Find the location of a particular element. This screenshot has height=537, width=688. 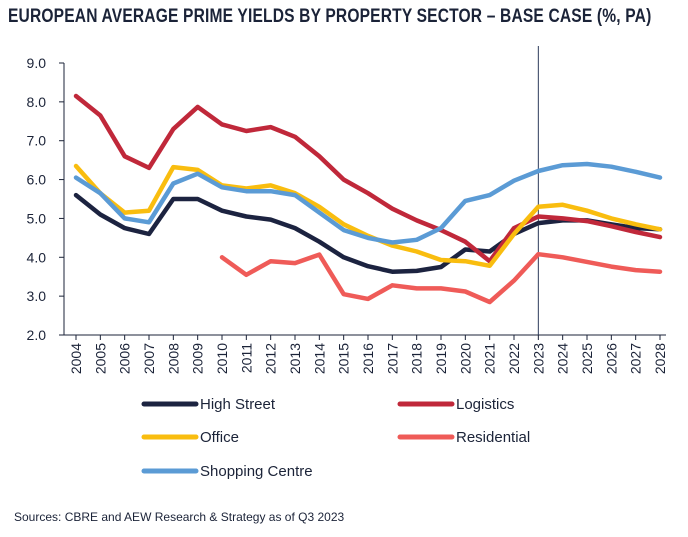

series-line-shopping-centre is located at coordinates (368, 203).